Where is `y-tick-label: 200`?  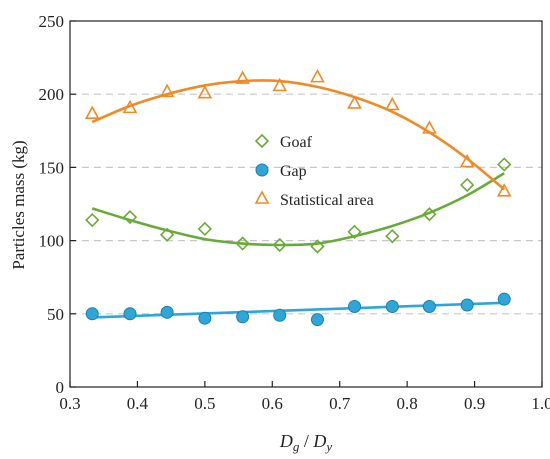 y-tick-label: 200 is located at coordinates (52, 94).